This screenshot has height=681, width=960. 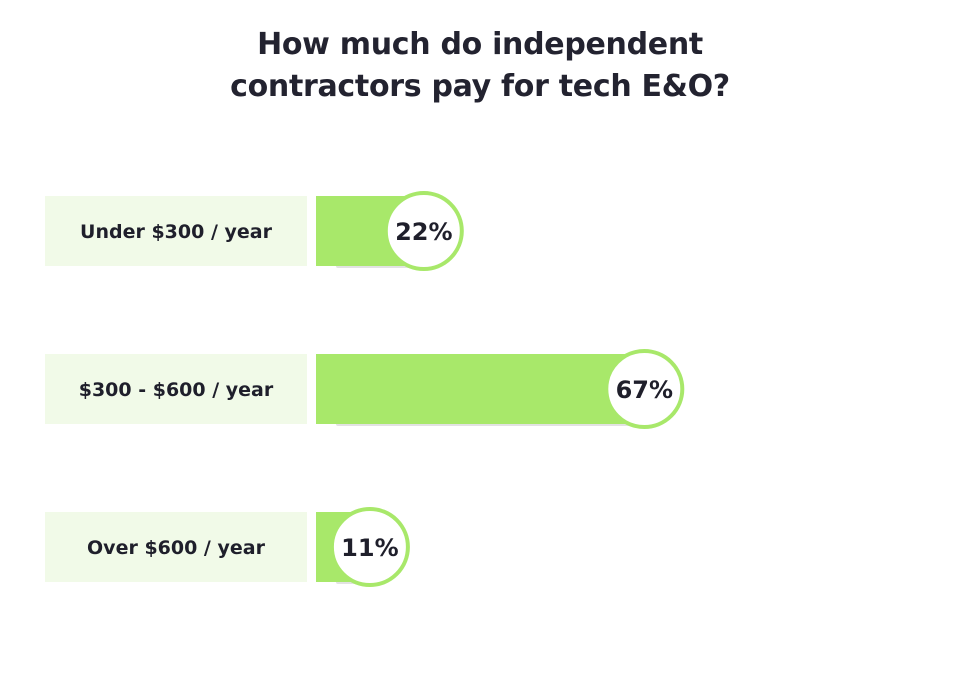 I want to click on category-label: $300 - $600 / year, so click(x=176, y=390).